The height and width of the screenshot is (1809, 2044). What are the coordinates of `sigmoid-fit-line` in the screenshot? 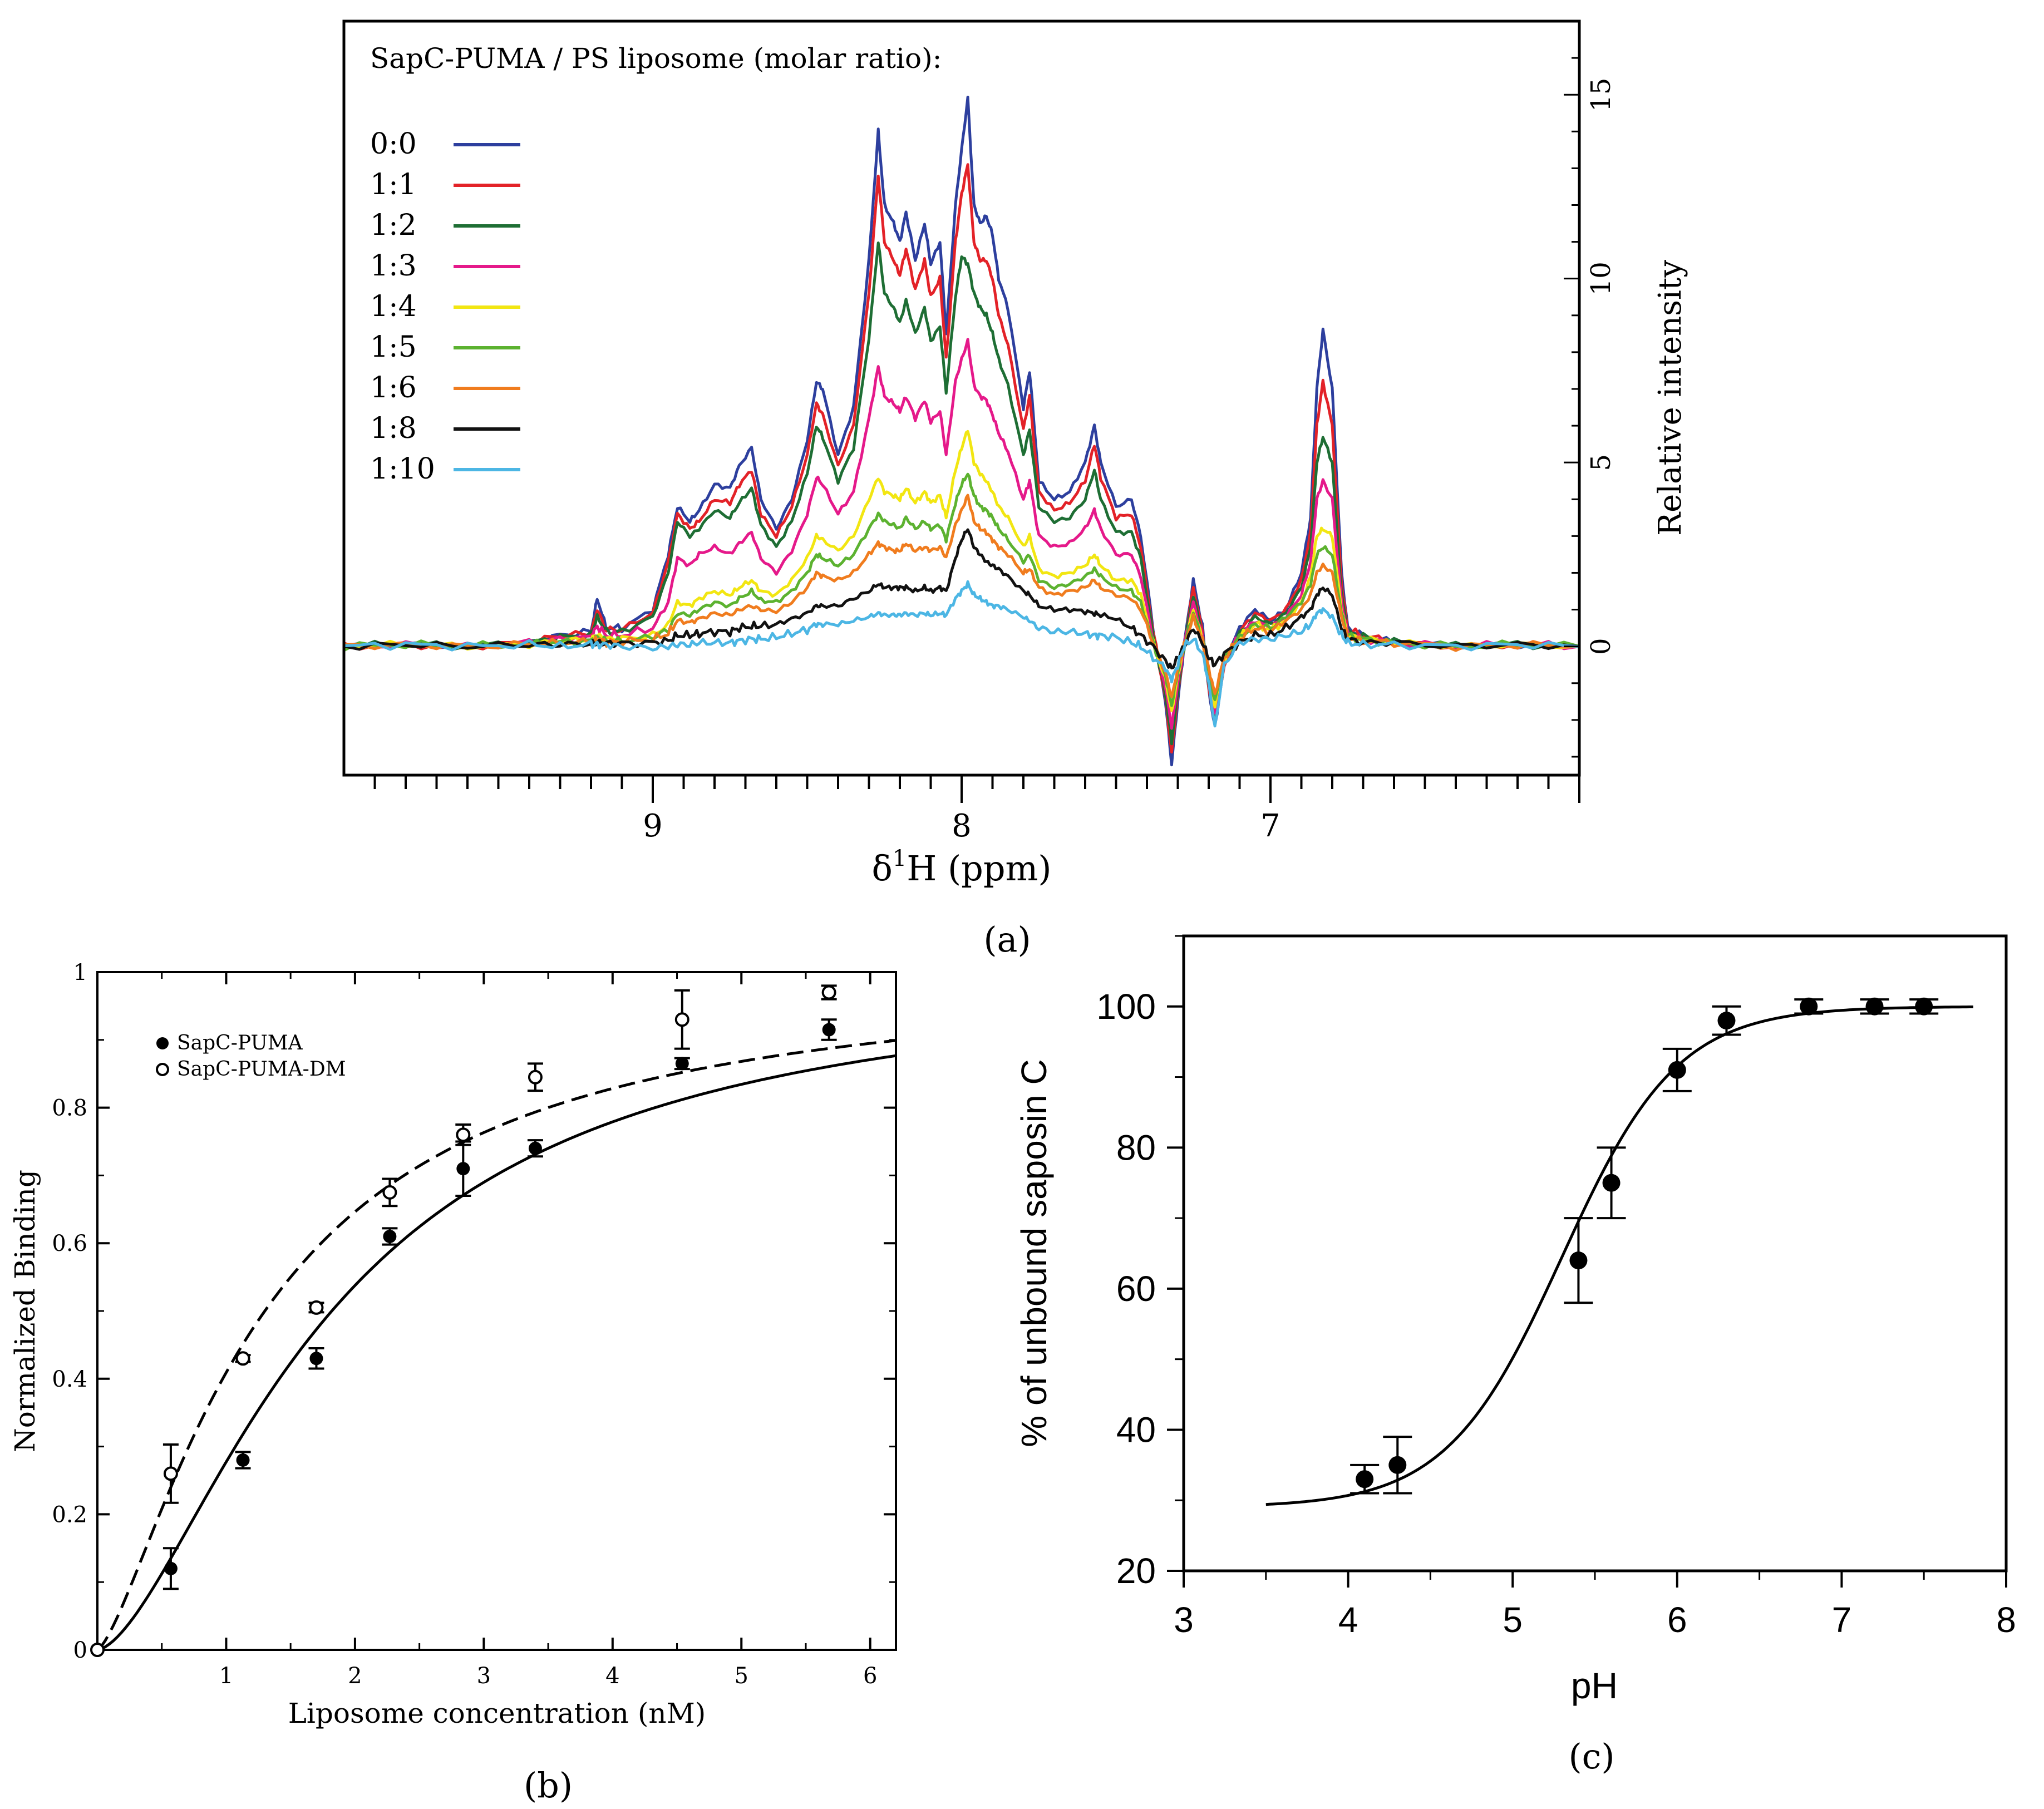 It's located at (1619, 1255).